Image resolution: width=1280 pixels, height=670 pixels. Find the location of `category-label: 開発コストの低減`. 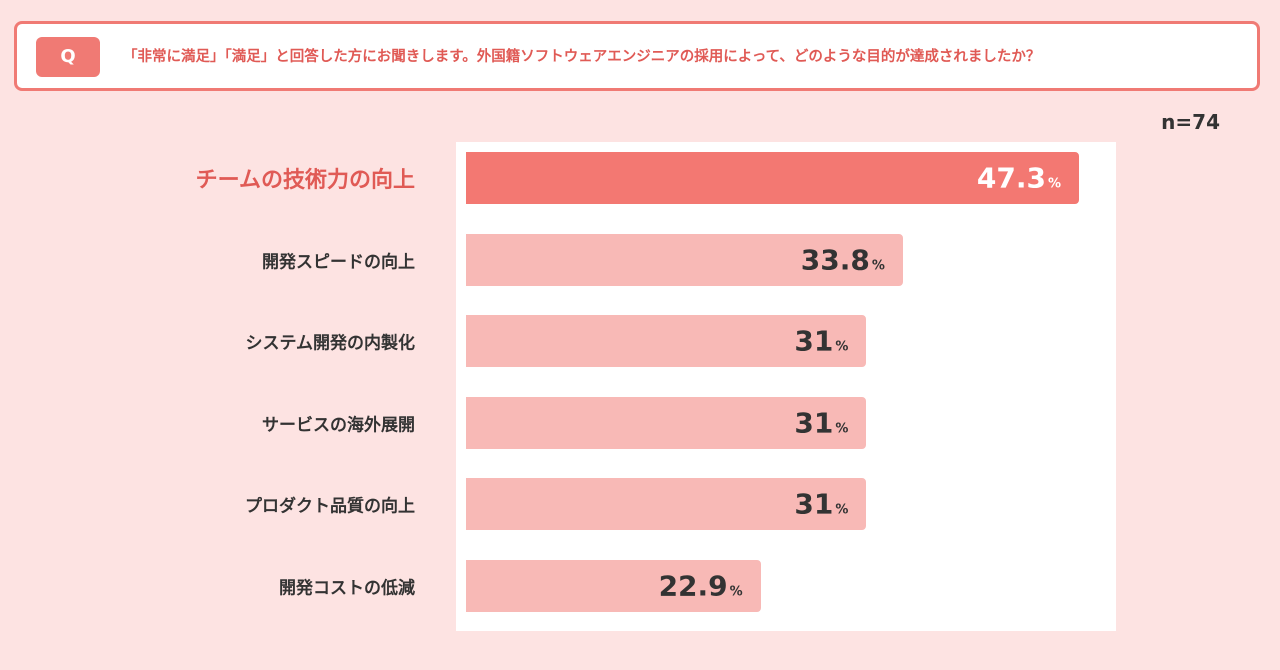

category-label: 開発コストの低減 is located at coordinates (347, 588).